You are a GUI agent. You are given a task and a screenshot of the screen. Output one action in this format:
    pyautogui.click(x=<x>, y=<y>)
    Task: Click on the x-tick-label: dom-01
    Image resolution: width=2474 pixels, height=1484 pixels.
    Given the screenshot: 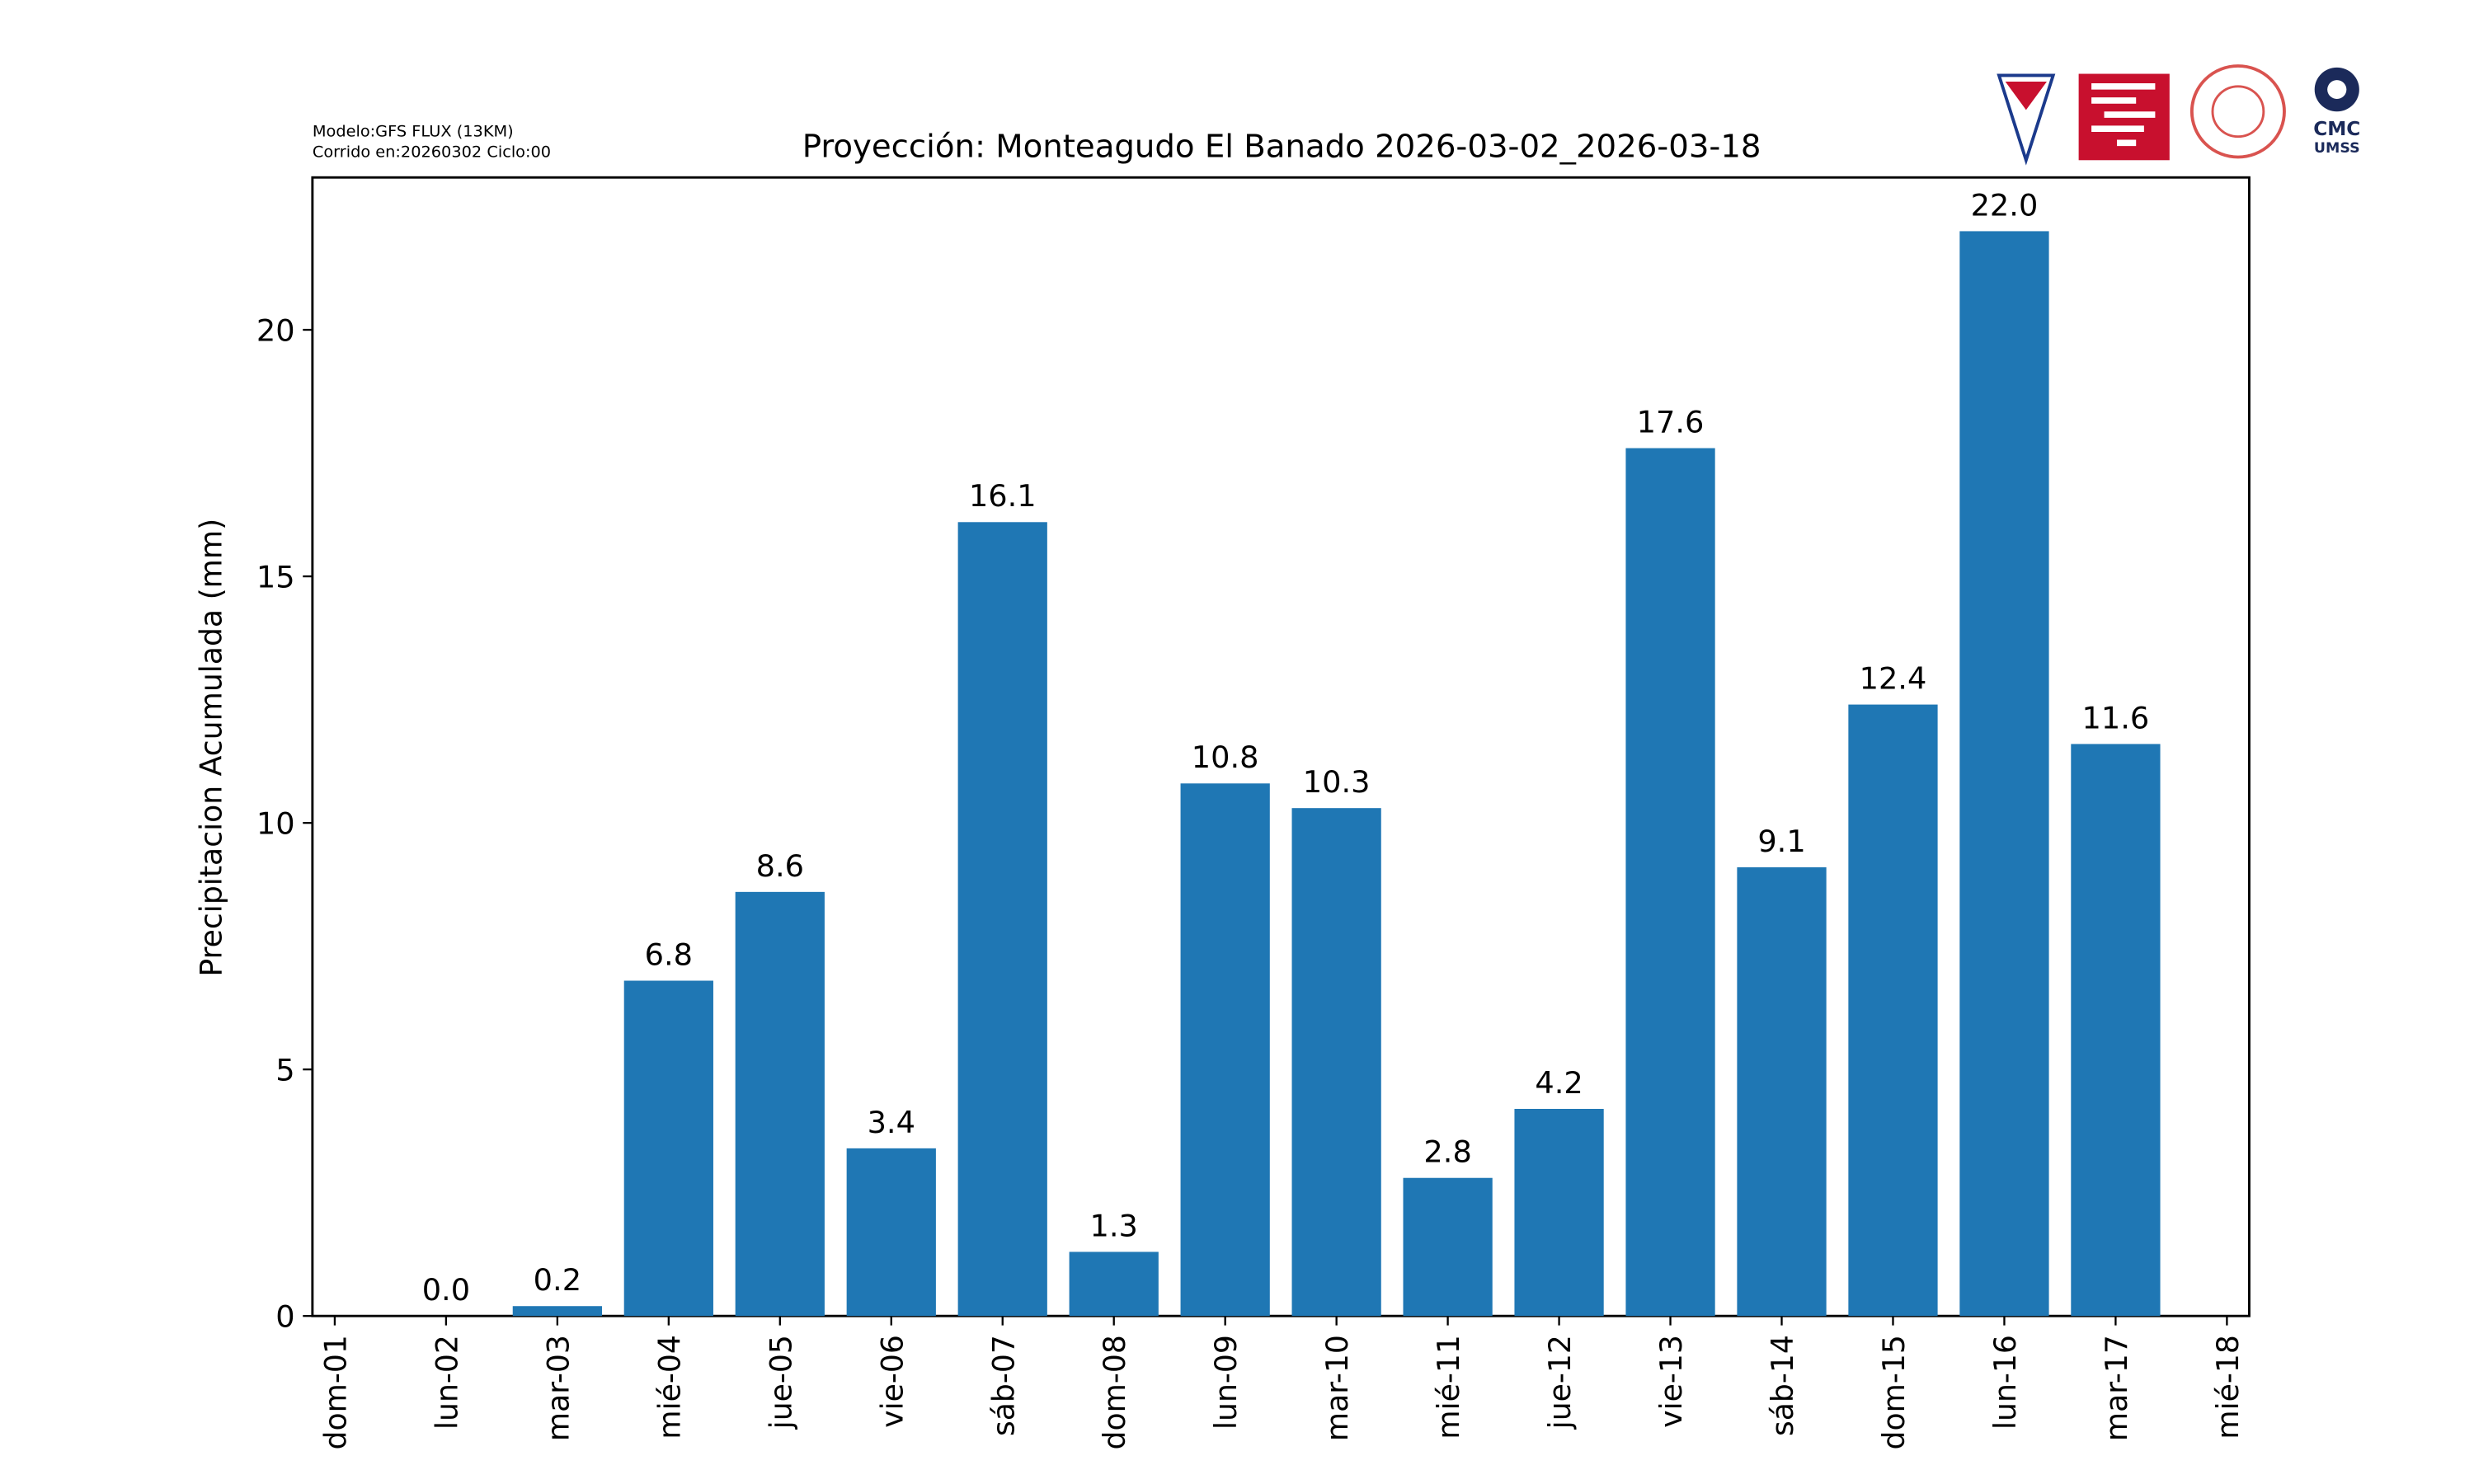 What is the action you would take?
    pyautogui.click(x=335, y=1392)
    